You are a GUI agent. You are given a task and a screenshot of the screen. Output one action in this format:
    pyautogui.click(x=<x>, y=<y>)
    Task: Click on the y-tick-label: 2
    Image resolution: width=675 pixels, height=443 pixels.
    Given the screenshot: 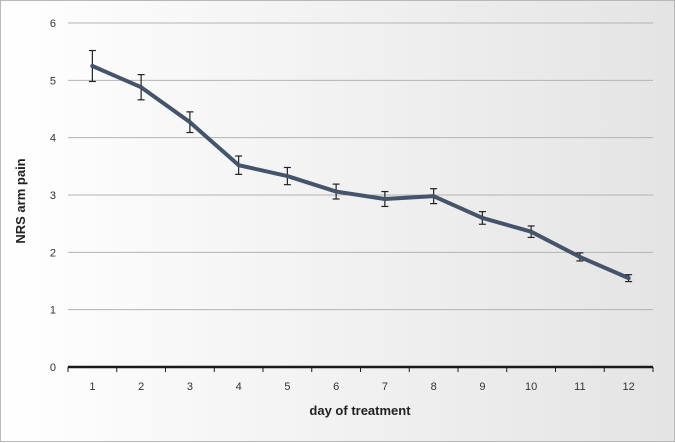 What is the action you would take?
    pyautogui.click(x=53, y=253)
    